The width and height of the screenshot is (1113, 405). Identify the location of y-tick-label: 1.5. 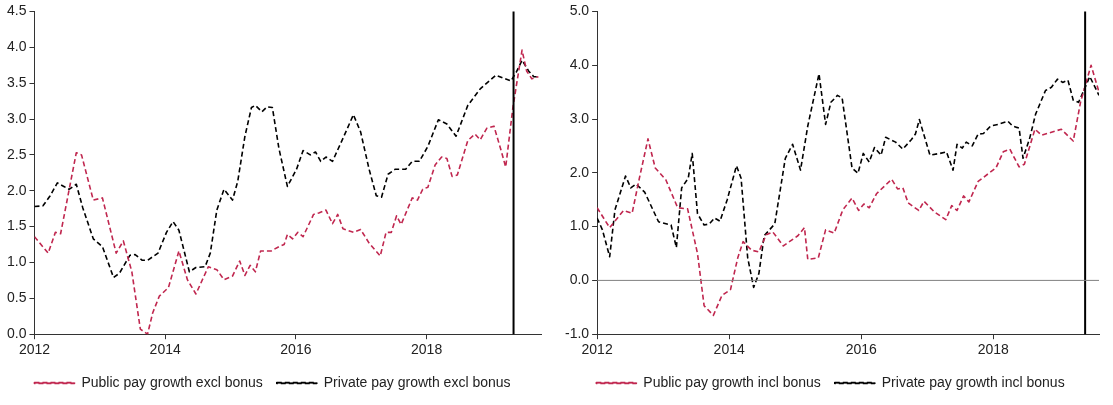
(16, 225).